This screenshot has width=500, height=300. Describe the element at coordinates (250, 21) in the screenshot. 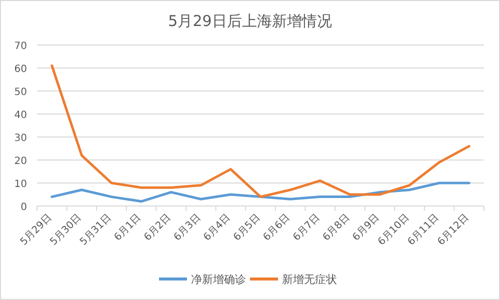

I see `chart-title: 5月29日后上海新增情况` at that location.